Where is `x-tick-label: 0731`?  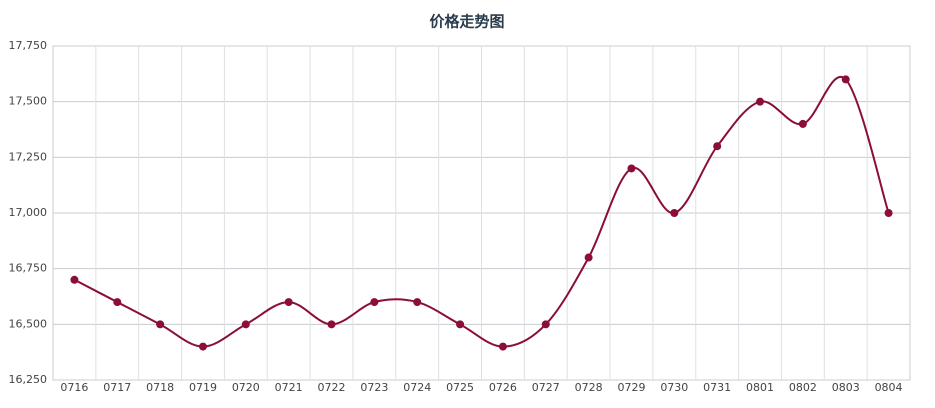
x-tick-label: 0731 is located at coordinates (717, 387).